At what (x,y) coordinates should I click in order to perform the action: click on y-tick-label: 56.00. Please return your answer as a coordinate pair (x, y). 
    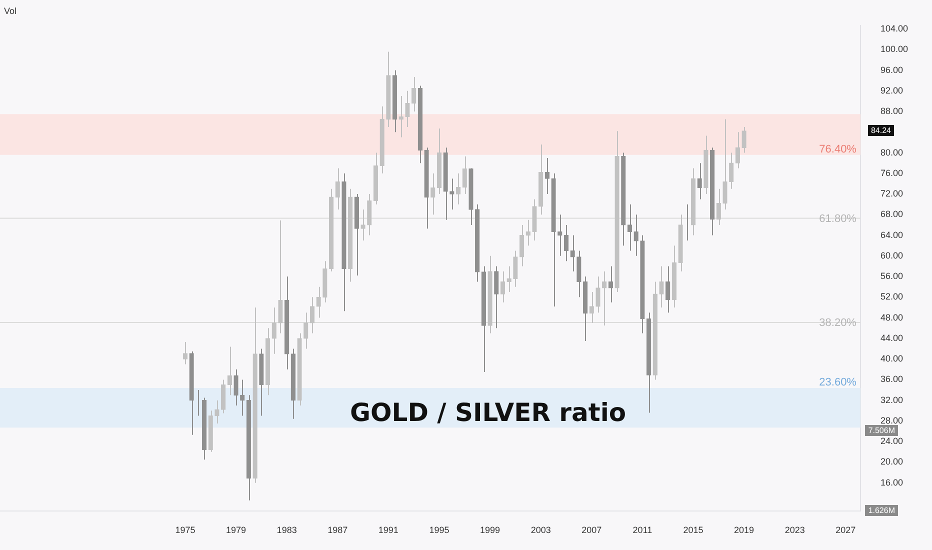
    Looking at the image, I should click on (892, 276).